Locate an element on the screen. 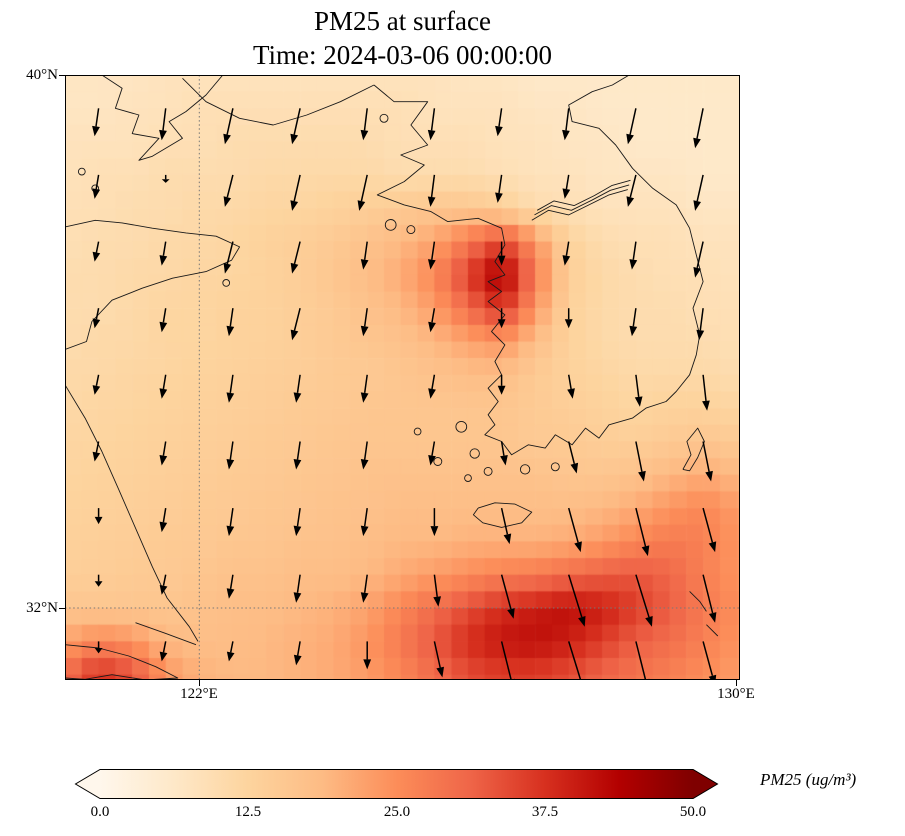 Image resolution: width=905 pixels, height=836 pixels. y-tick-label-32n: 32°N is located at coordinates (42, 608).